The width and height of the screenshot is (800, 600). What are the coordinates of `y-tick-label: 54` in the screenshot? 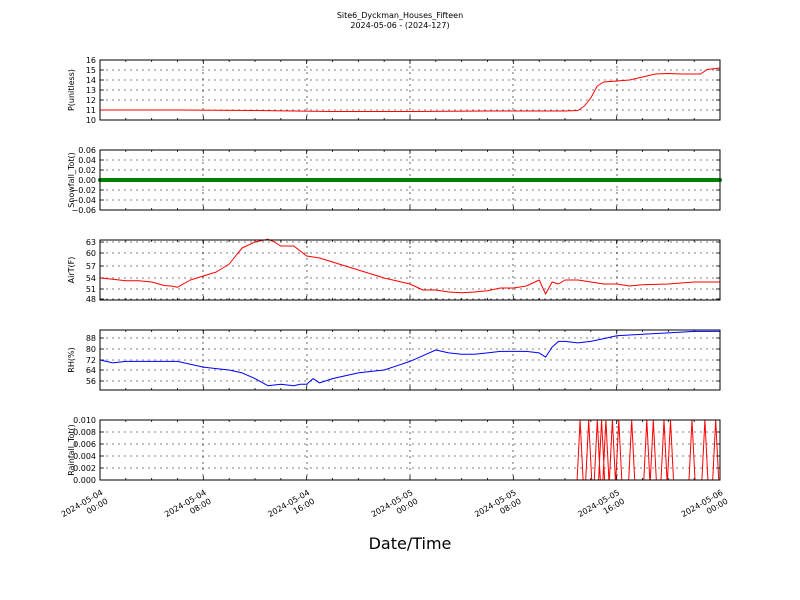 It's located at (91, 278).